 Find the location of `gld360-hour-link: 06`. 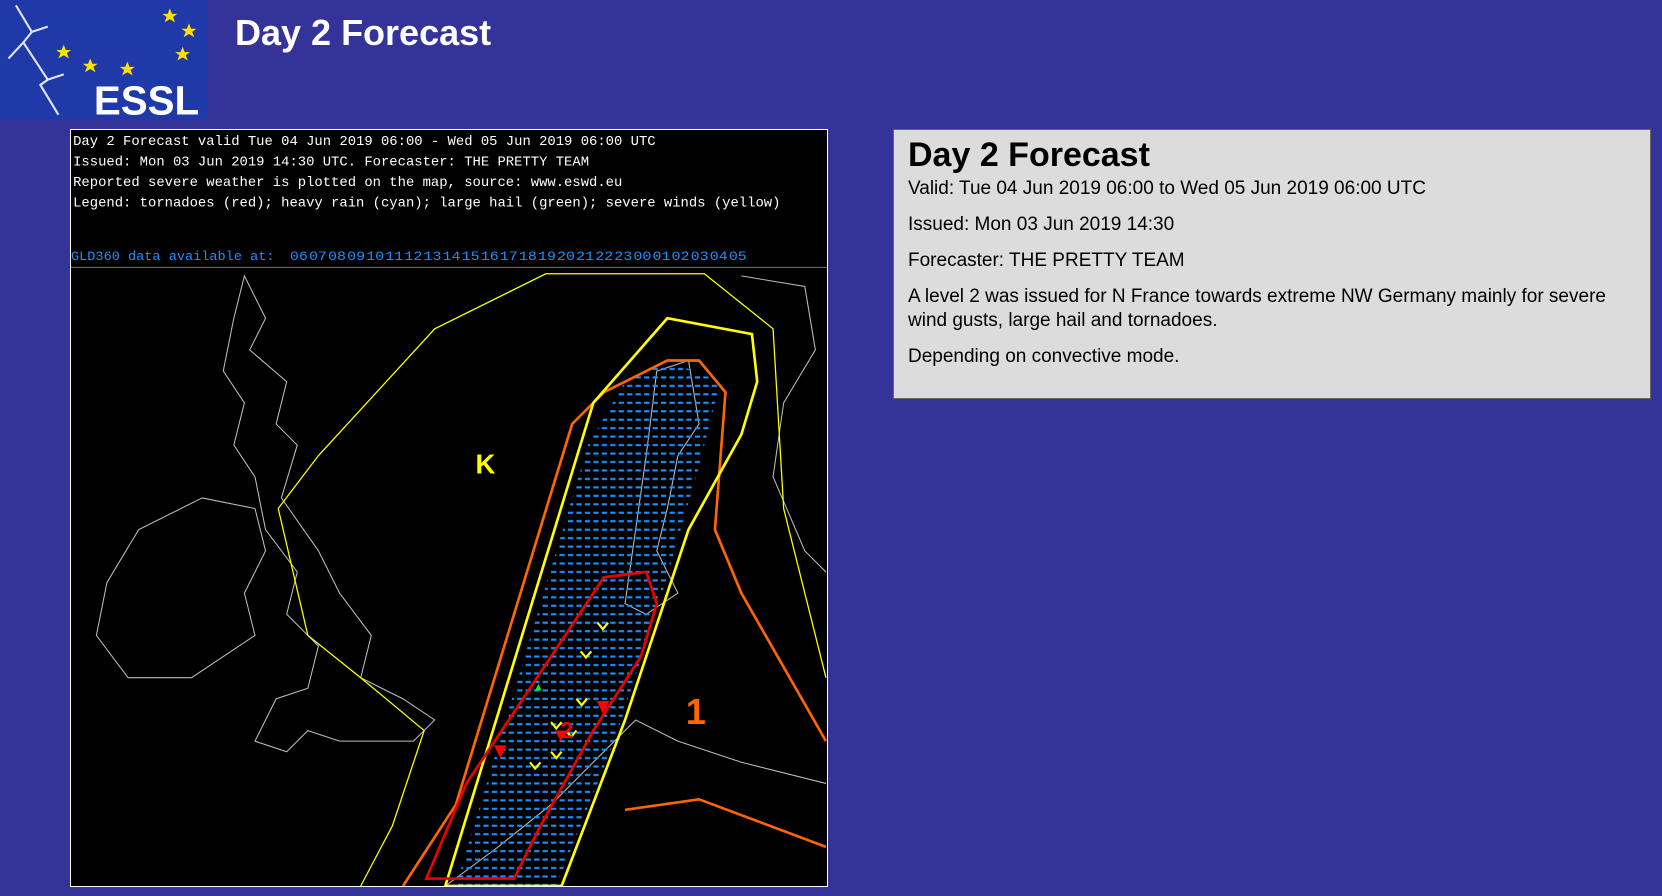

gld360-hour-link: 06 is located at coordinates (299, 256).